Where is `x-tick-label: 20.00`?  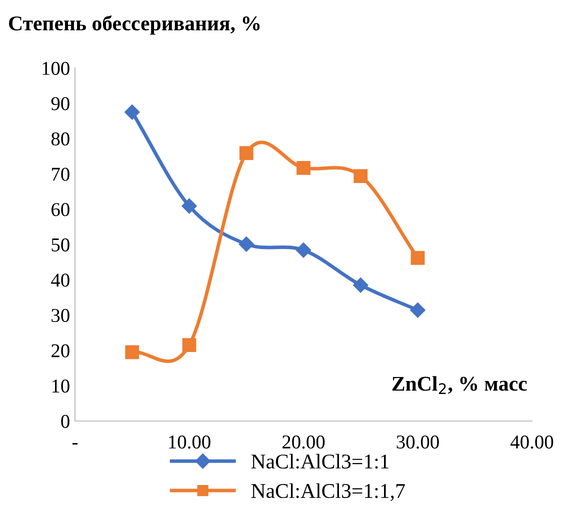
x-tick-label: 20.00 is located at coordinates (303, 442).